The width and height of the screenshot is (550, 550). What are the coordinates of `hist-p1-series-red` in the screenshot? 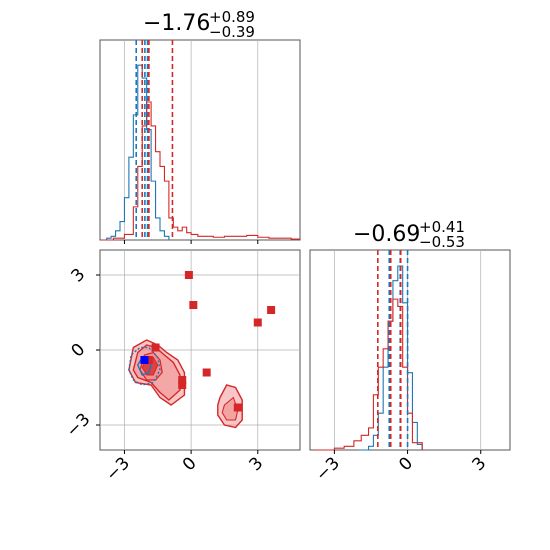 It's located at (201, 171).